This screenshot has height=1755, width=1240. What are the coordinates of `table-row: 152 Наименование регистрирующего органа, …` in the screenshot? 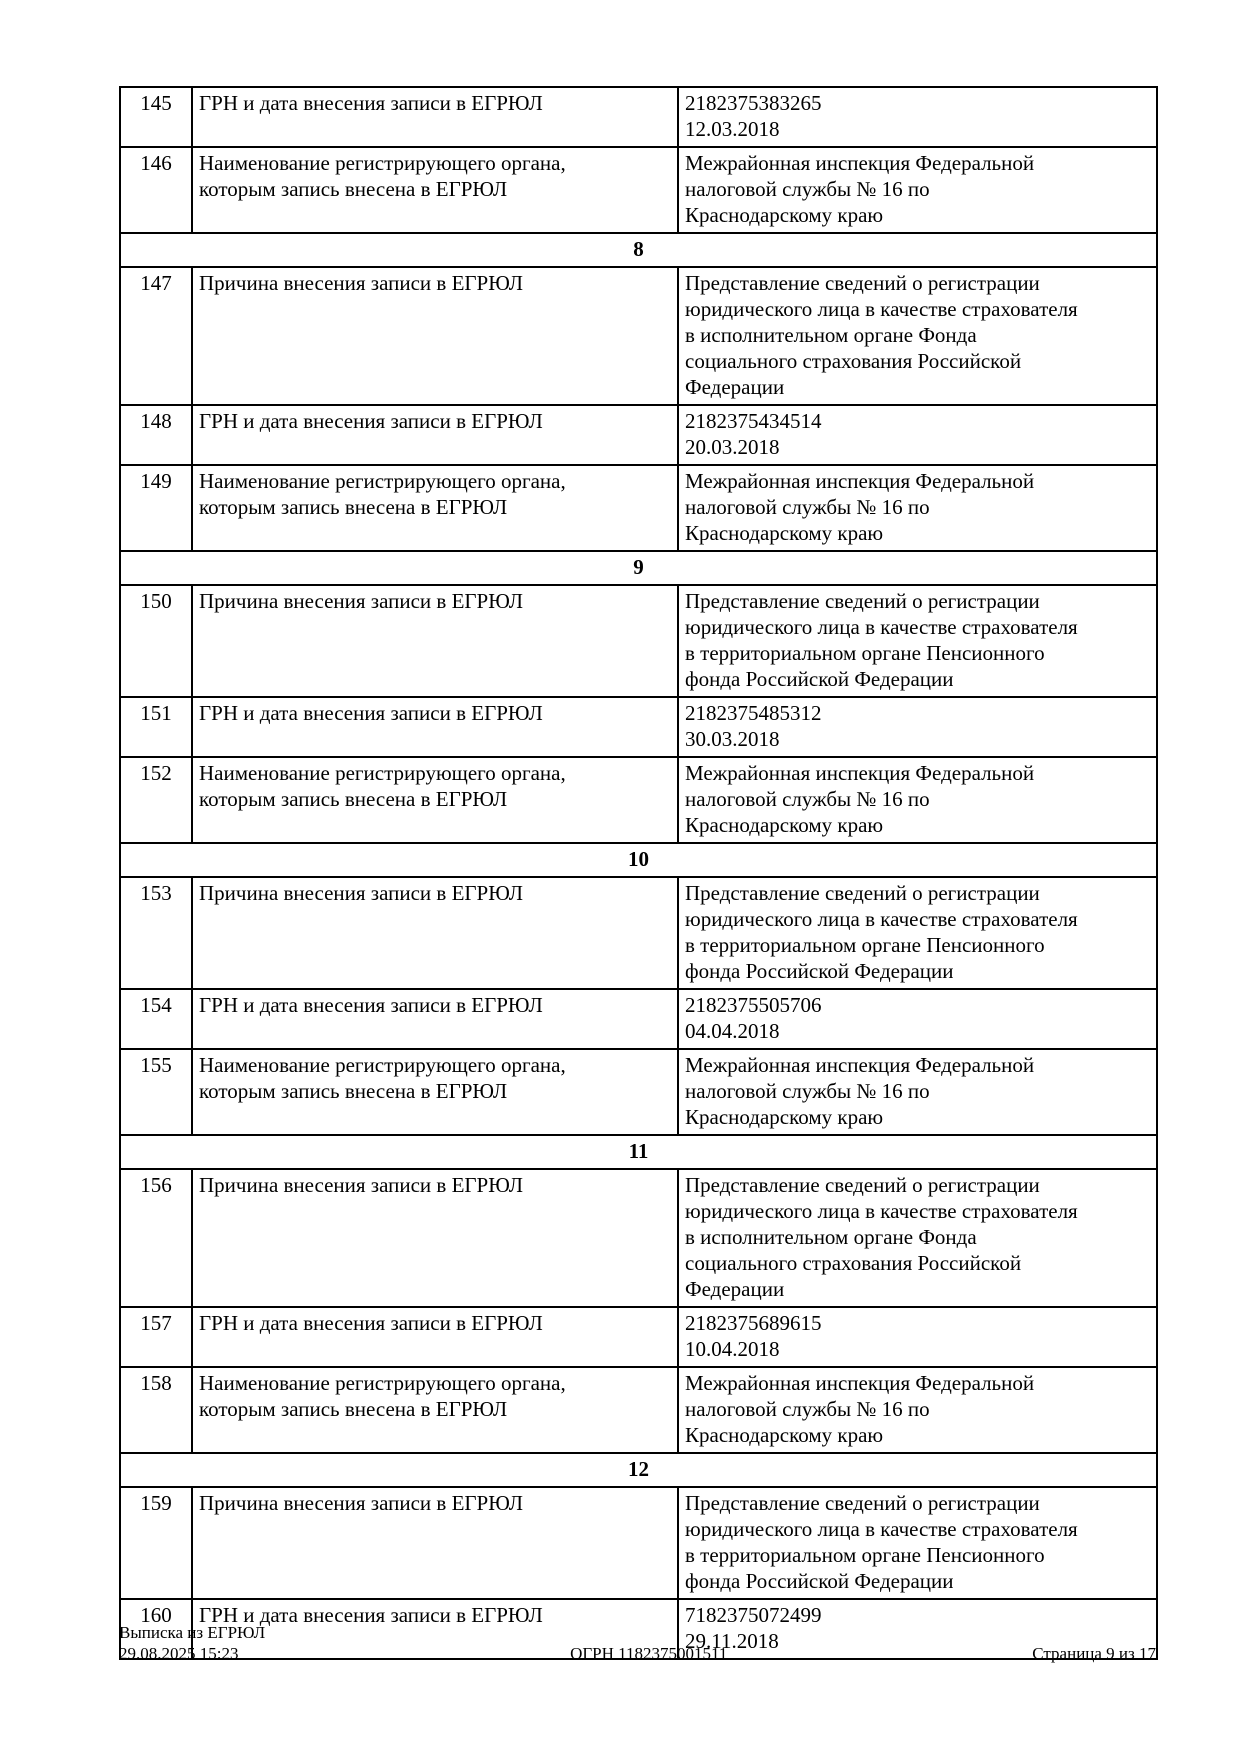 It's located at (638, 800).